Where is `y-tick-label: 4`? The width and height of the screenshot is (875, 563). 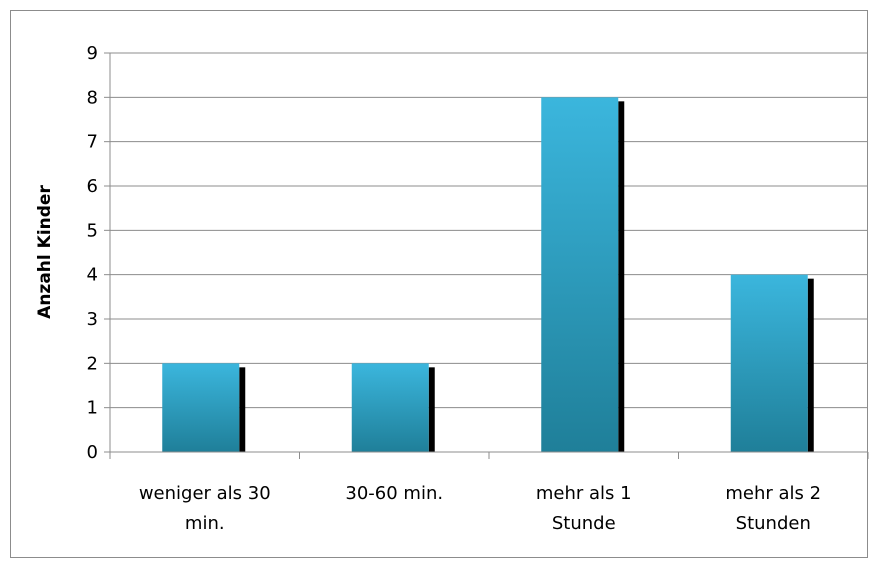
y-tick-label: 4 is located at coordinates (92, 275).